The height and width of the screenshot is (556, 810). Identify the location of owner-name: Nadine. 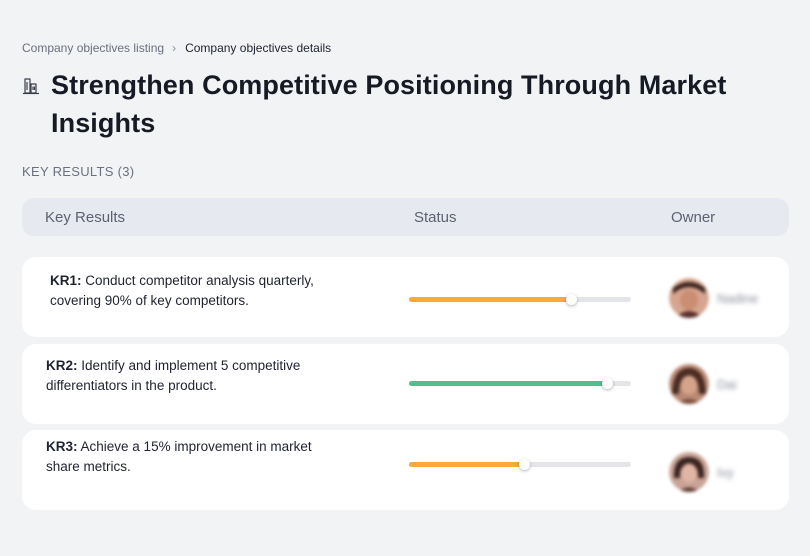
(738, 298).